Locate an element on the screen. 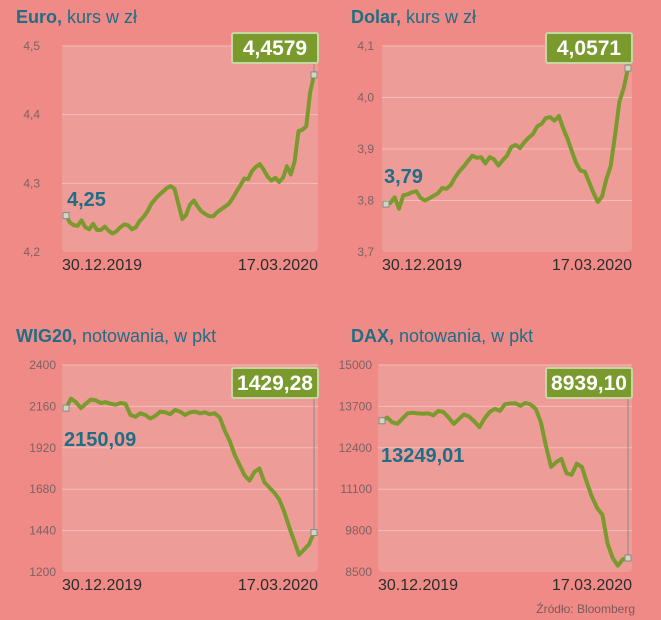  start-value-label: 13249,01 is located at coordinates (422, 456).